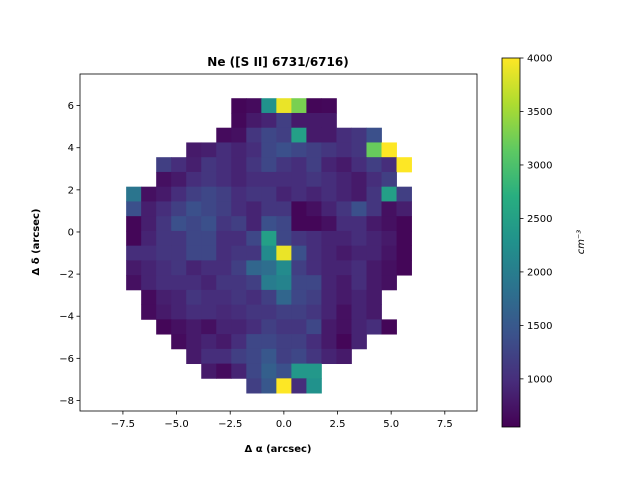  I want to click on x-tick-label: 7.5, so click(445, 424).